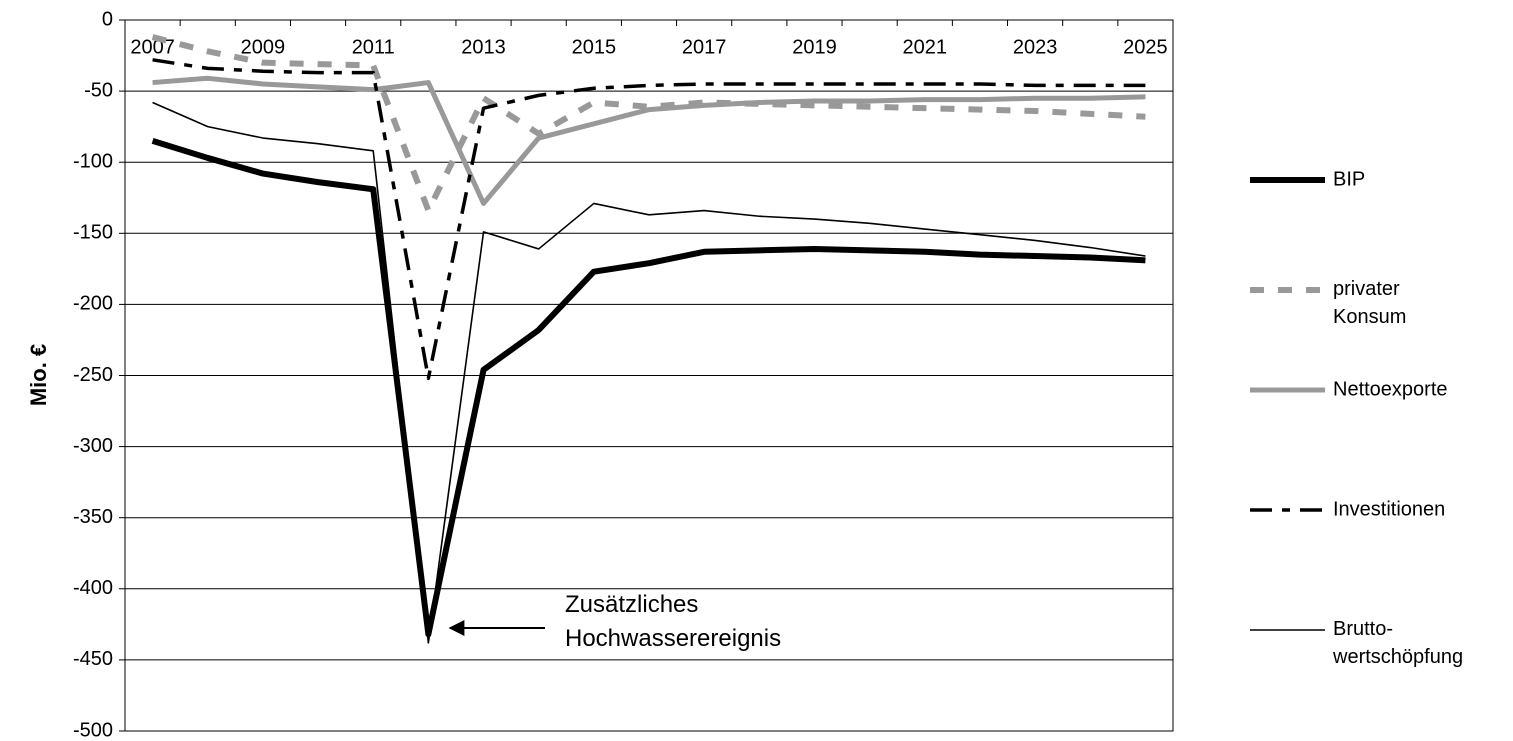 This screenshot has height=741, width=1513. What do you see at coordinates (483, 47) in the screenshot?
I see `x-tick-label: 2013` at bounding box center [483, 47].